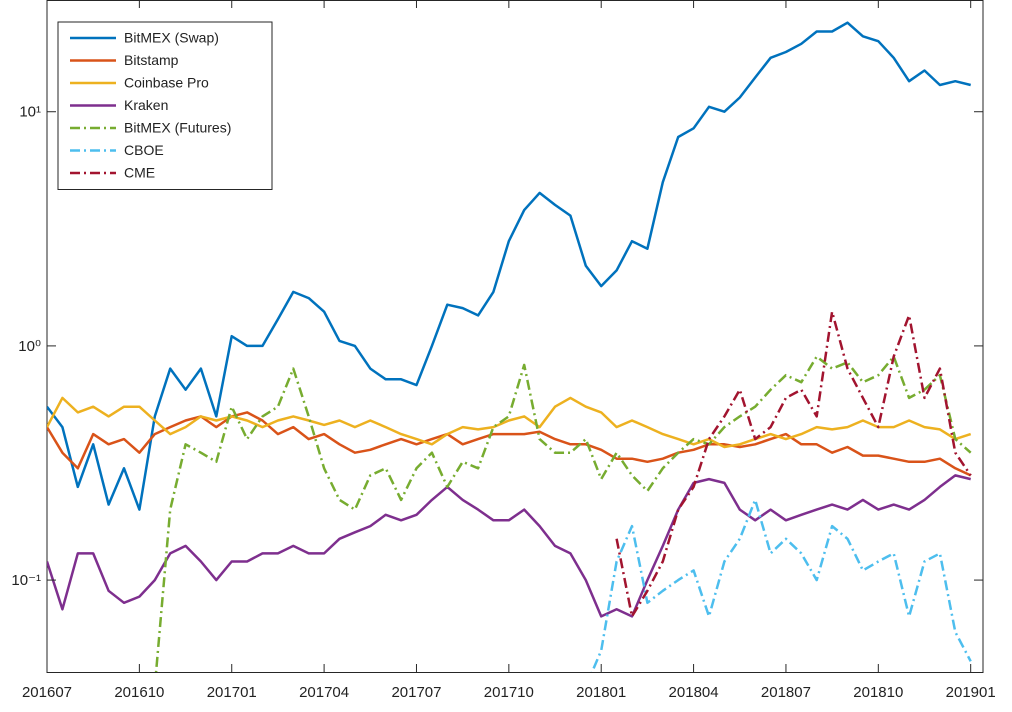 The image size is (1012, 712). What do you see at coordinates (139, 692) in the screenshot?
I see `x-tick-label: 201610` at bounding box center [139, 692].